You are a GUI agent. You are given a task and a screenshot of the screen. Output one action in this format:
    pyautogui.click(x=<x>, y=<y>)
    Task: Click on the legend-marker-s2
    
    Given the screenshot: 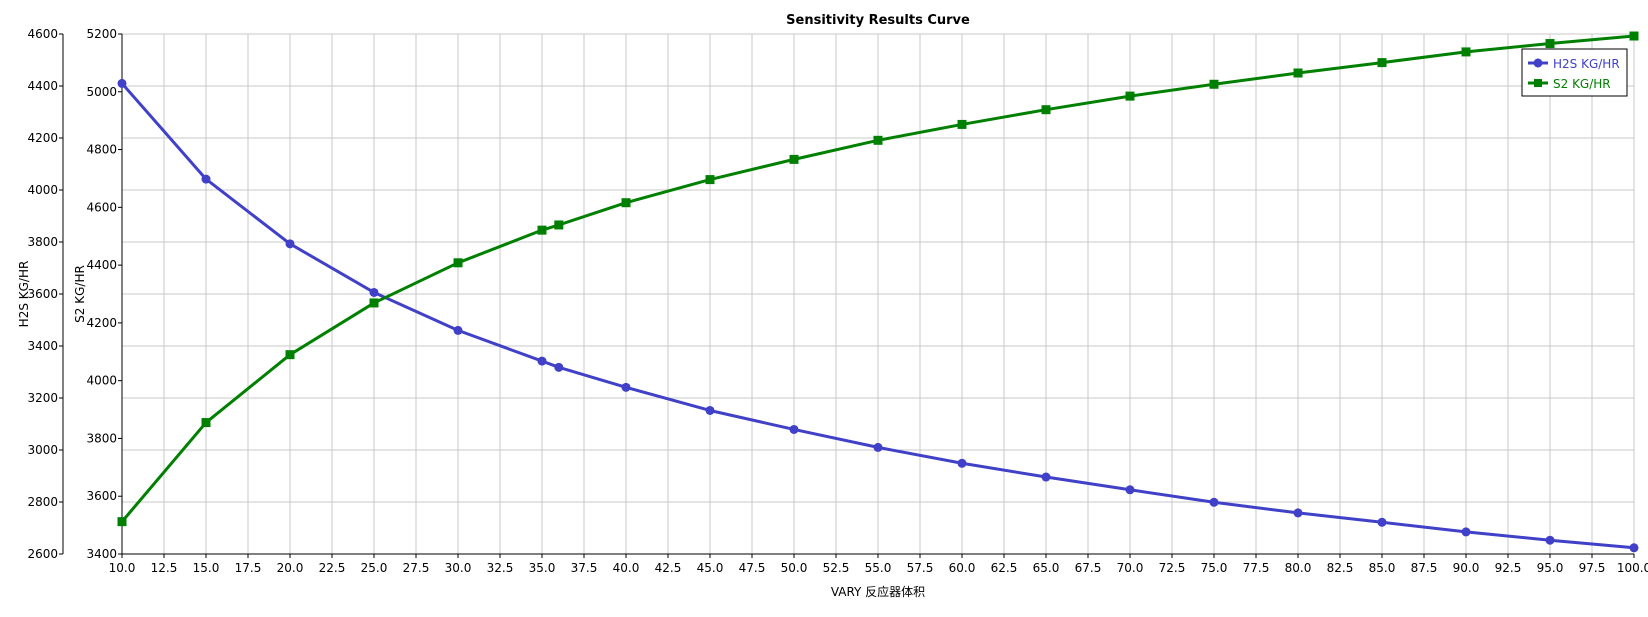 What is the action you would take?
    pyautogui.click(x=1538, y=83)
    